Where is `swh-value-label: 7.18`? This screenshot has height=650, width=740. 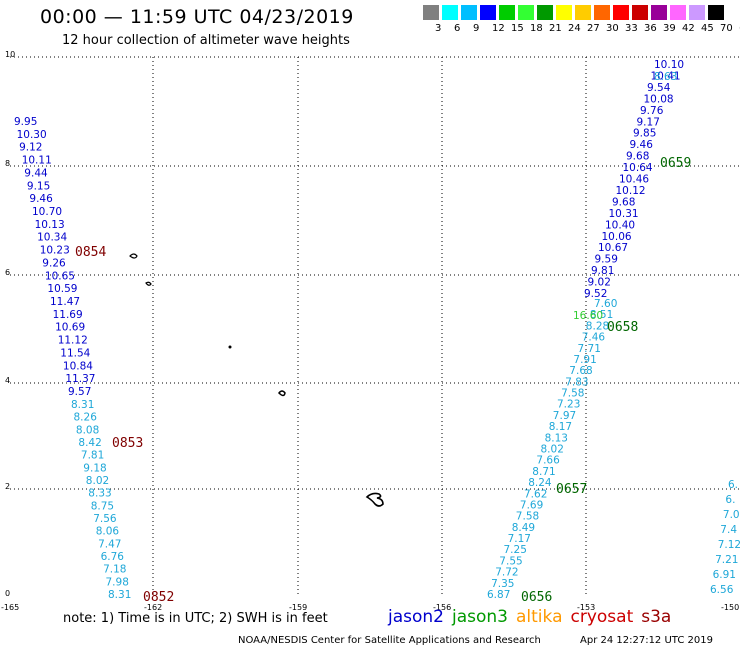 swh-value-label: 7.18 is located at coordinates (114, 570).